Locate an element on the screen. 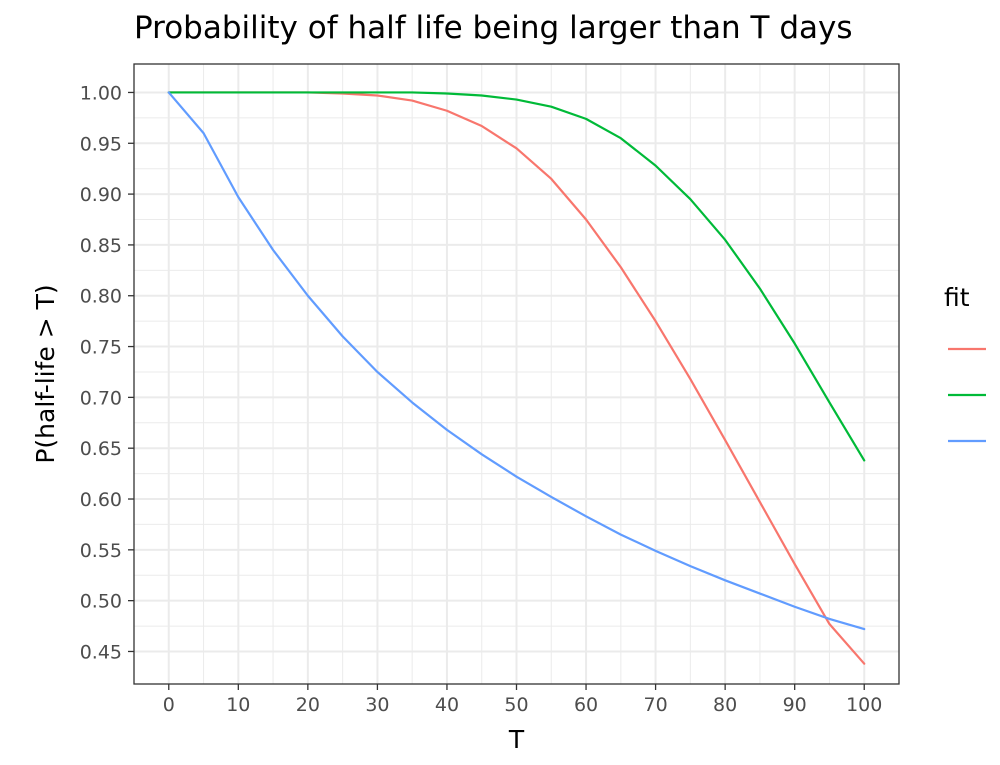  y-tick-label: 0.50 is located at coordinates (101, 602).